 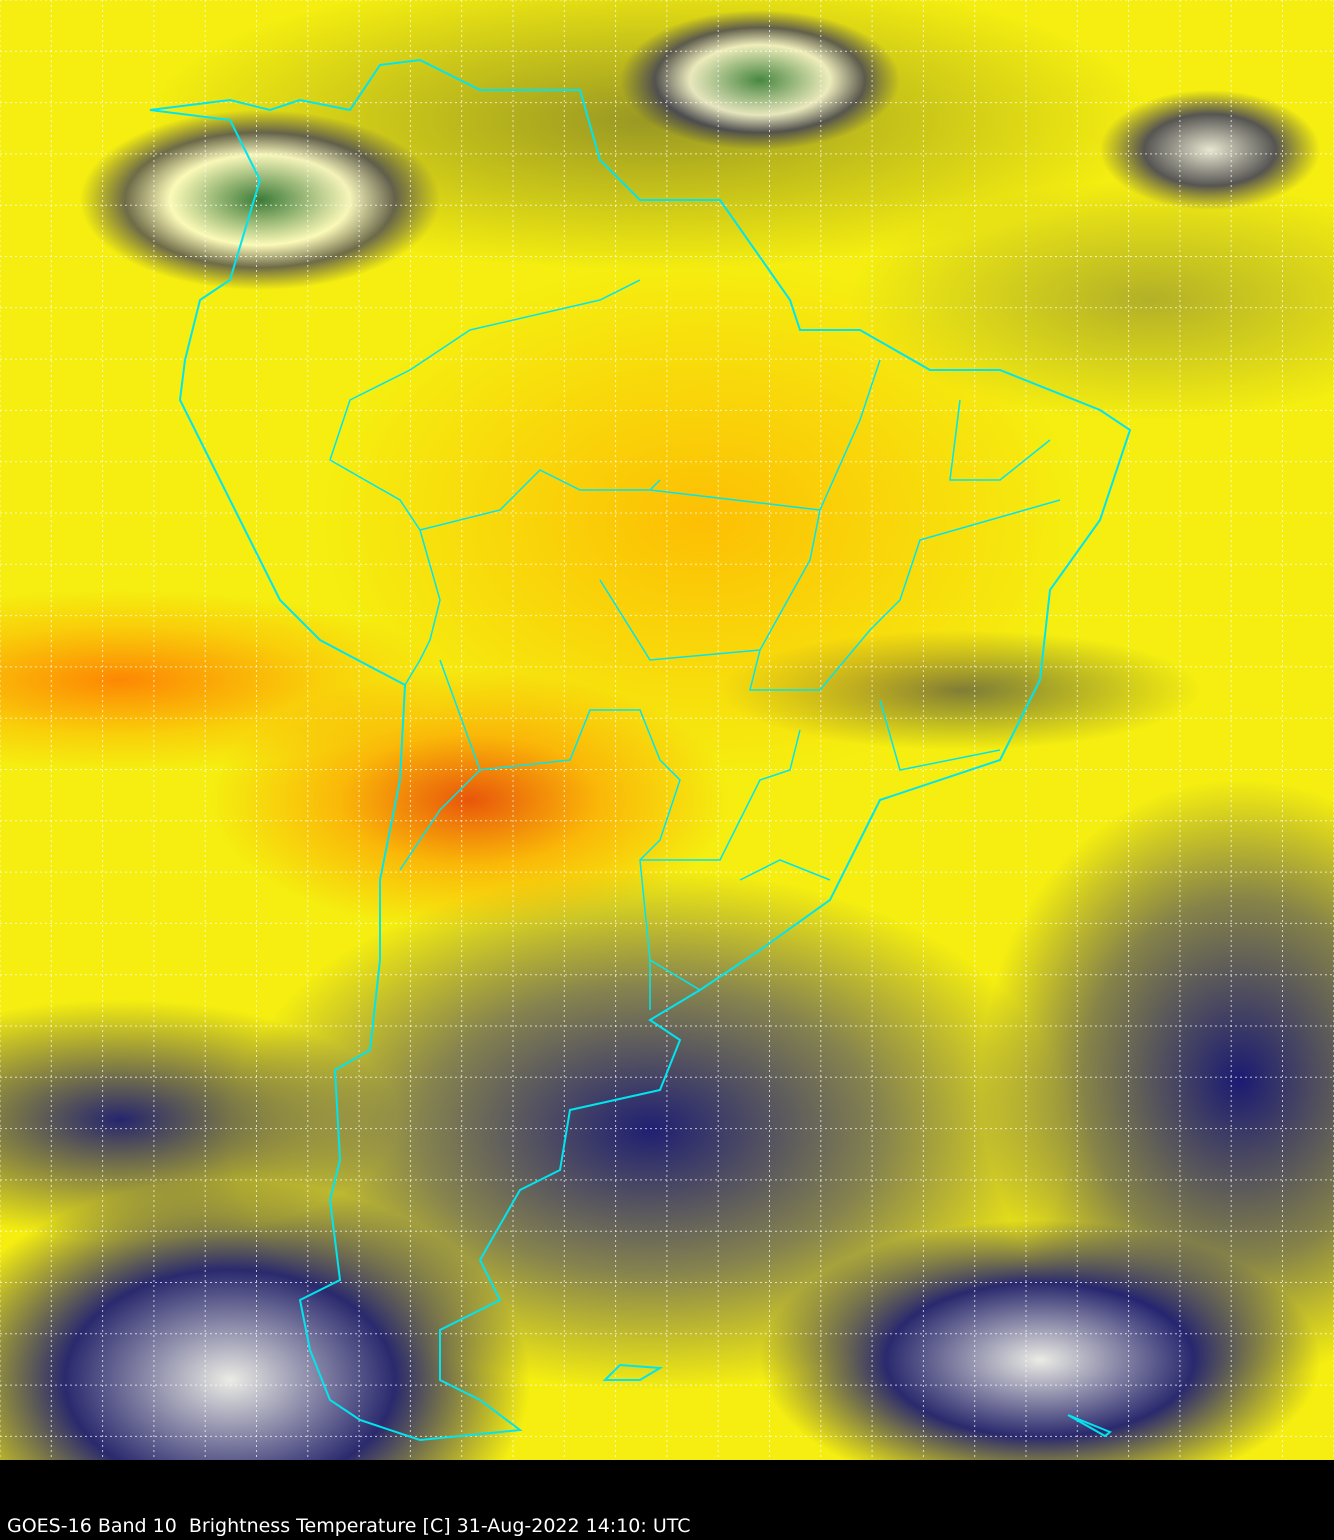 I want to click on south-georgia, so click(x=1089, y=1426).